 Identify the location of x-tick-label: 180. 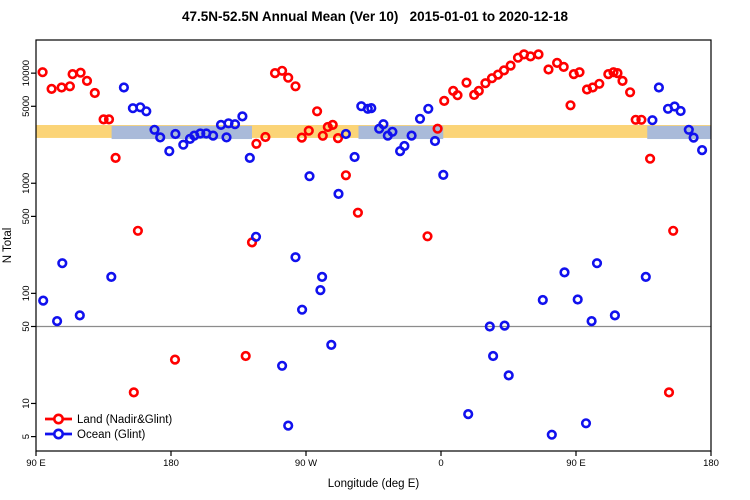
(171, 463).